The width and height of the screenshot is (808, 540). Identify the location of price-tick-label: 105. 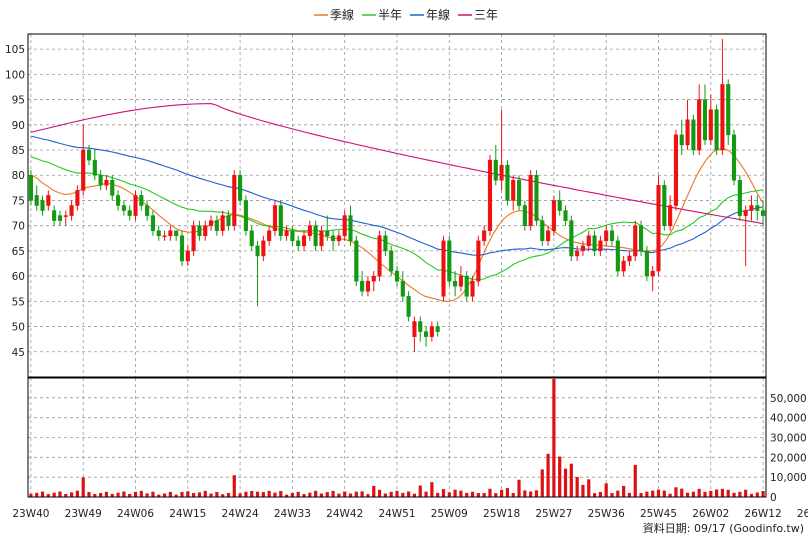
(15, 50).